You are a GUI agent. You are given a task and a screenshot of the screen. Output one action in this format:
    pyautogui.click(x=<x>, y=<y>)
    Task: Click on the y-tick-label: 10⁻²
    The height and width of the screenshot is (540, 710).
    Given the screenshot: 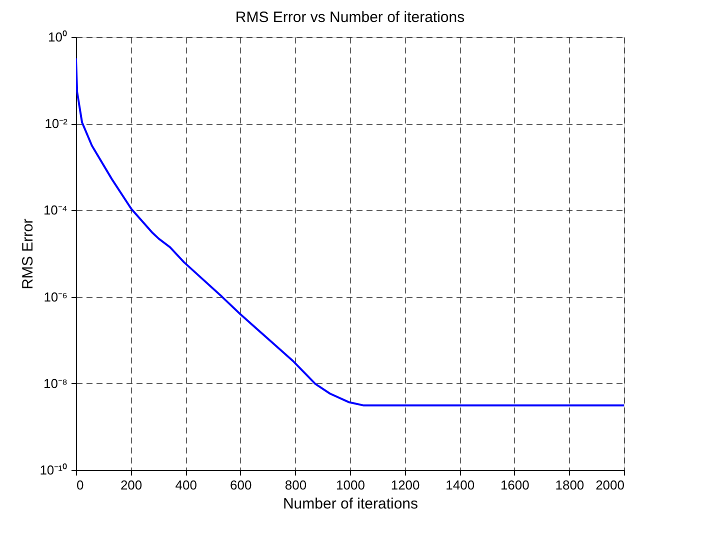 What is the action you would take?
    pyautogui.click(x=56, y=124)
    